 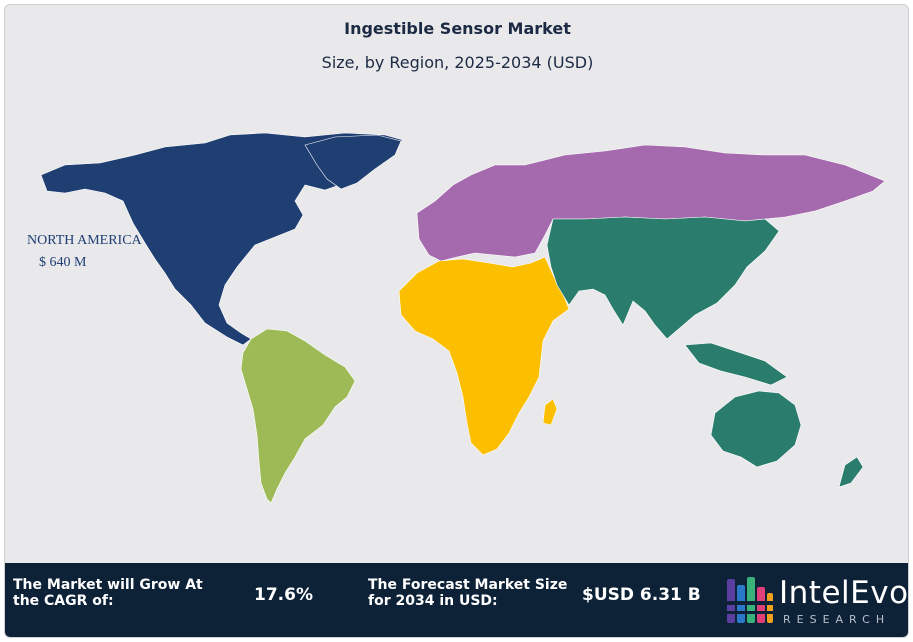 What do you see at coordinates (108, 593) in the screenshot?
I see `cagr-label: The Market will Grow At the CAGR of:` at bounding box center [108, 593].